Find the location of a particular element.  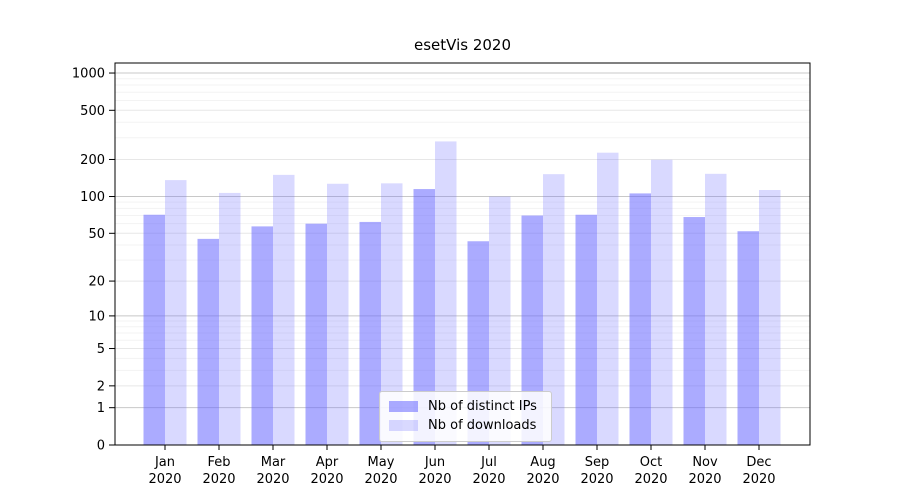

legend-label-distinct-ips: Nb of distinct IPs is located at coordinates (482, 406).